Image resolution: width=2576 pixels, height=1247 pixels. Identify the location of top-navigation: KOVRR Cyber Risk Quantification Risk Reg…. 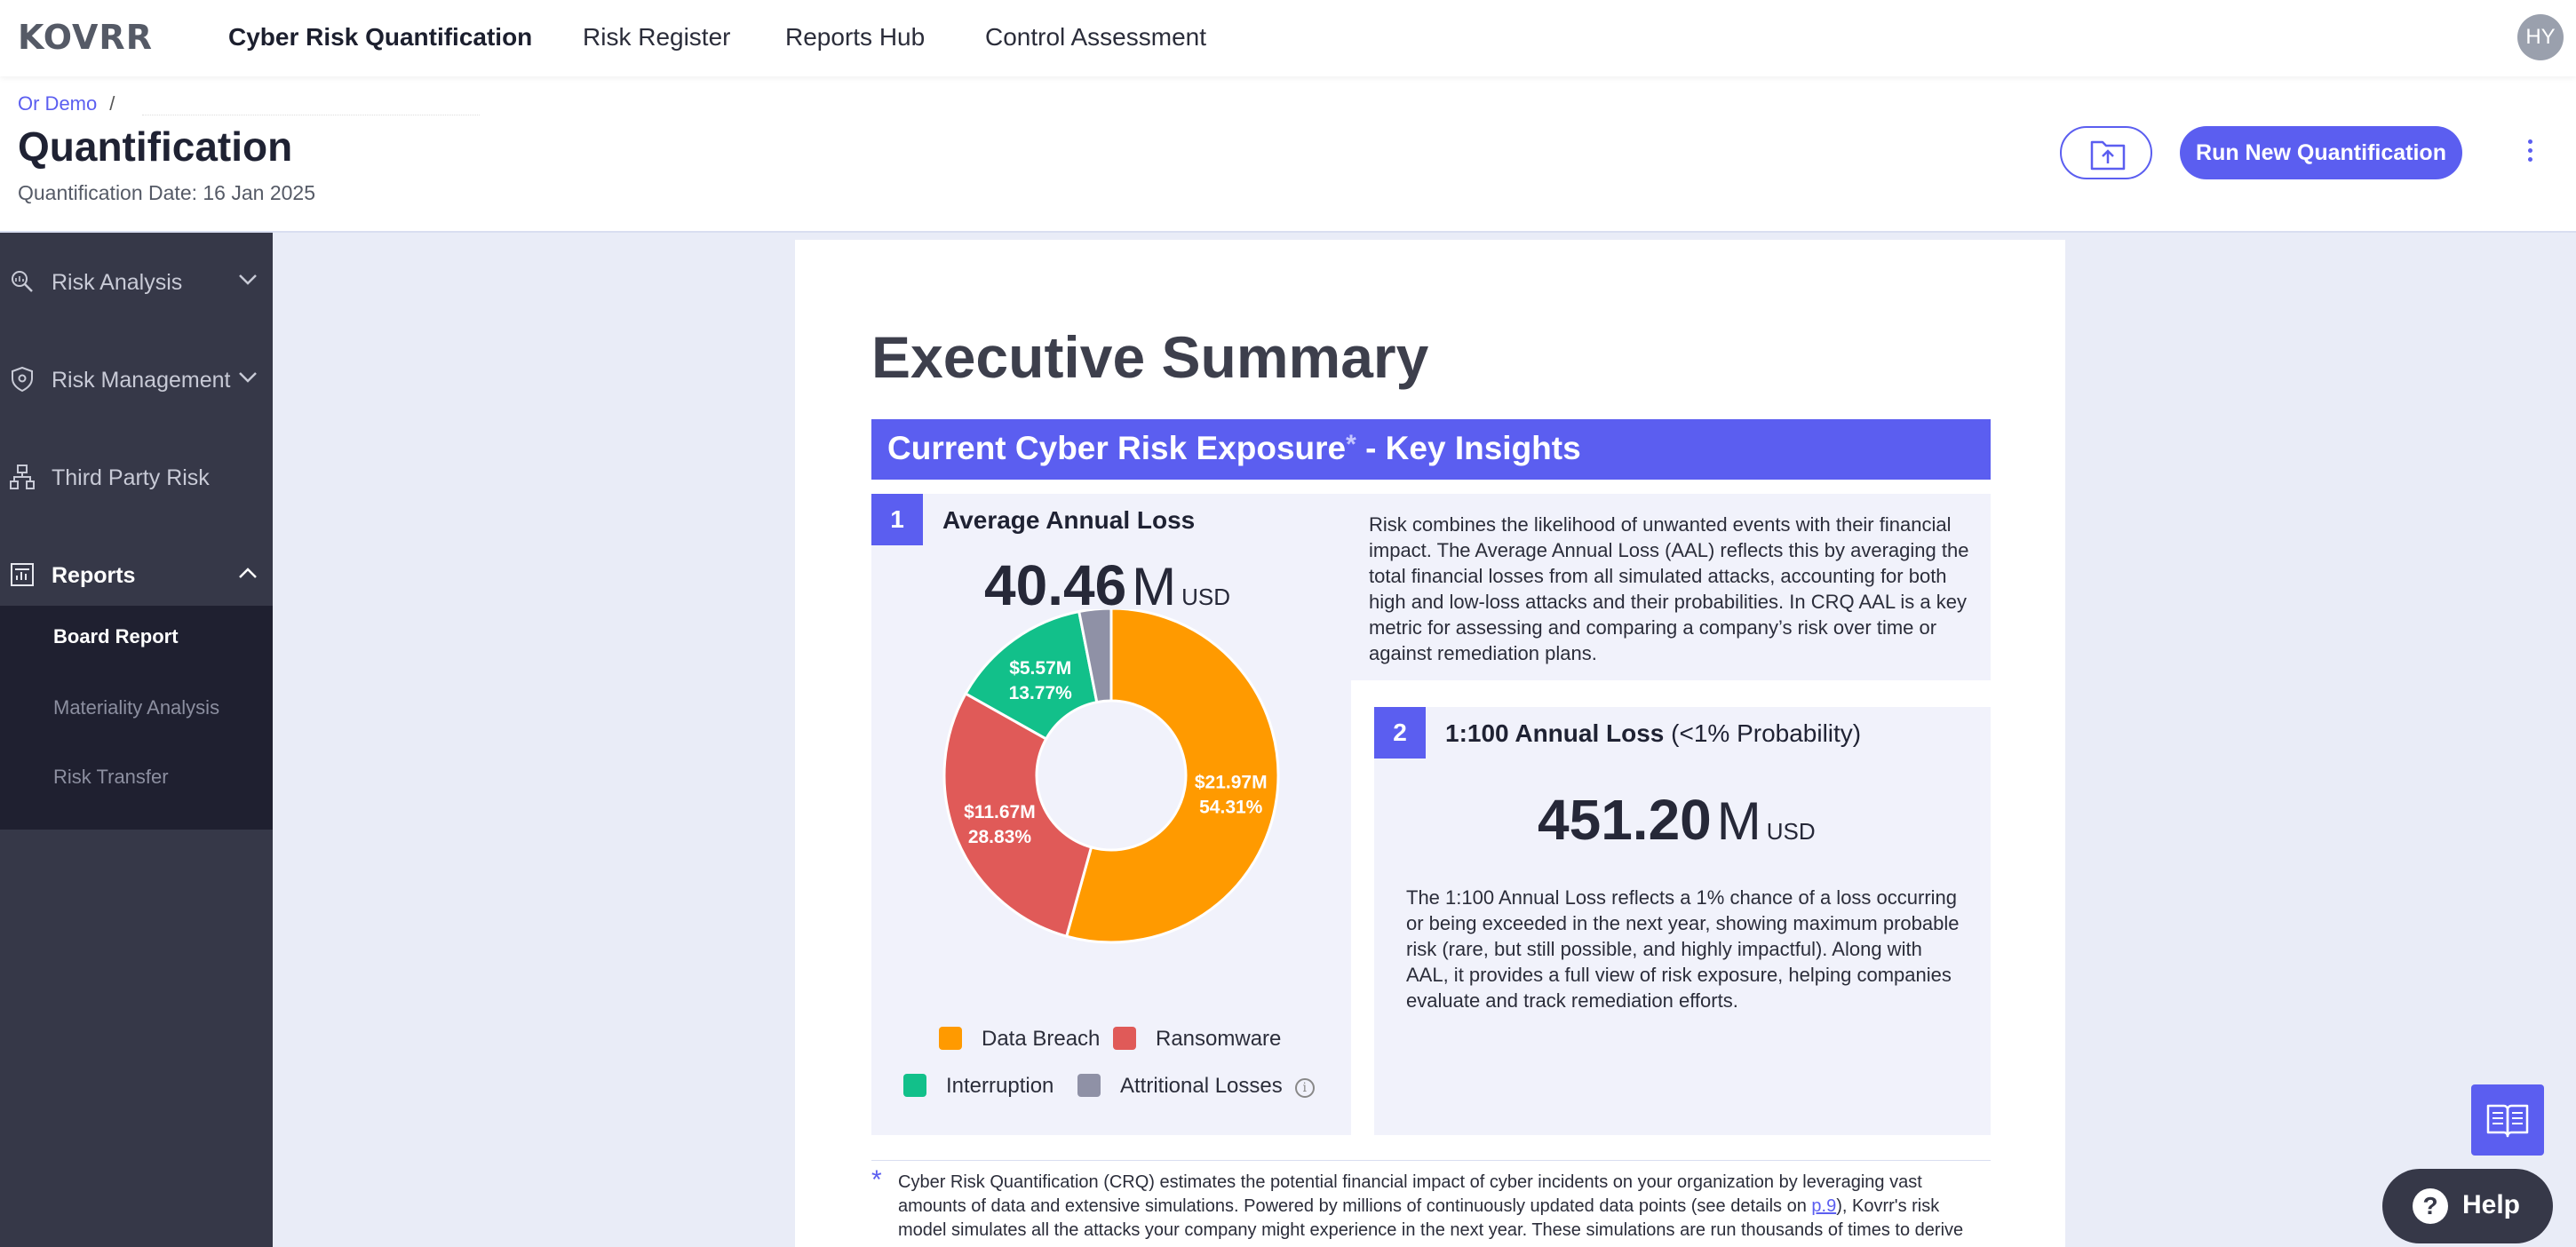
(1288, 38).